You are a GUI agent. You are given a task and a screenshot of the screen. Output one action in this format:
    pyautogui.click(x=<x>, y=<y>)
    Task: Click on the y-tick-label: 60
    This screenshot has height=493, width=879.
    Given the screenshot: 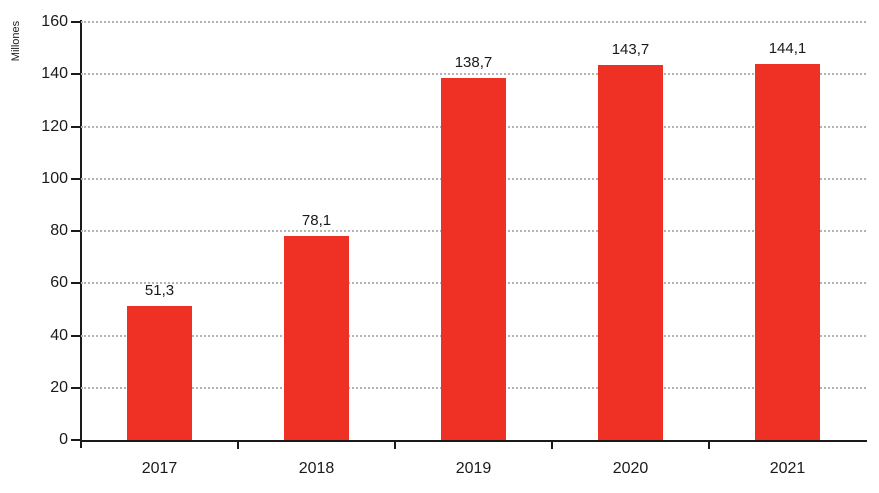 What is the action you would take?
    pyautogui.click(x=59, y=283)
    